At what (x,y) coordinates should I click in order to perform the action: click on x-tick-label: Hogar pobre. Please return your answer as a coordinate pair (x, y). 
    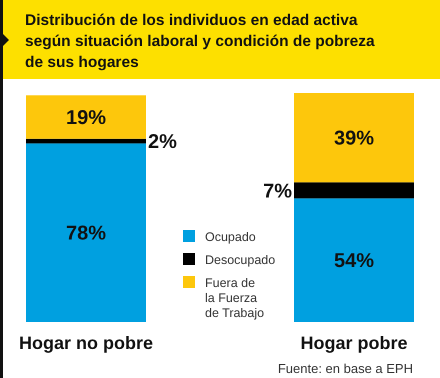
    Looking at the image, I should click on (354, 343).